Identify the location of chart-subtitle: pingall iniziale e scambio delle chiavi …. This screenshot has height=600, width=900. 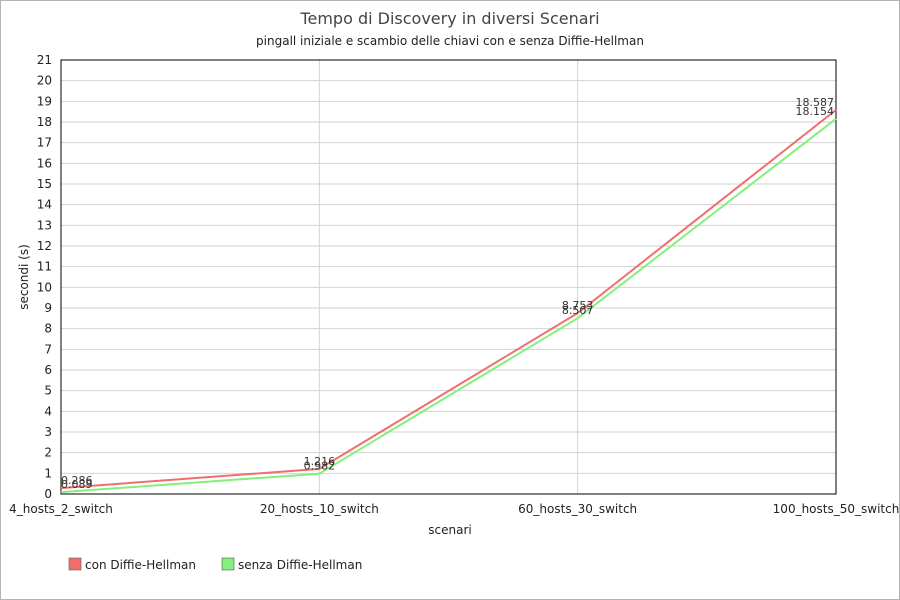
(450, 41).